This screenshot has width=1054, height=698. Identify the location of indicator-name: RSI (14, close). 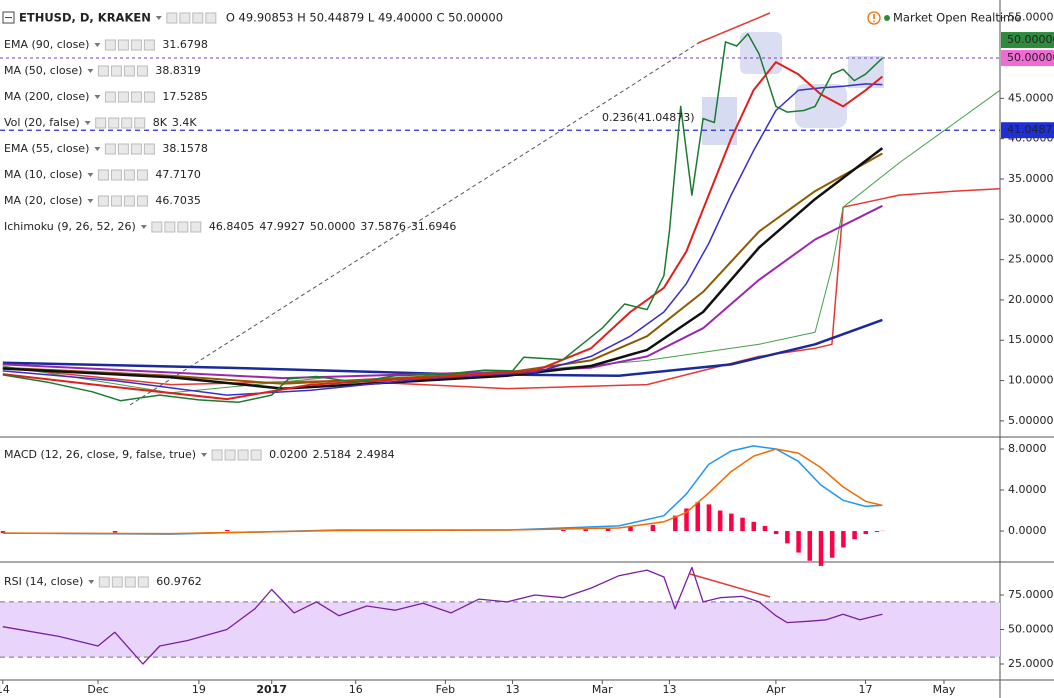
(43, 581).